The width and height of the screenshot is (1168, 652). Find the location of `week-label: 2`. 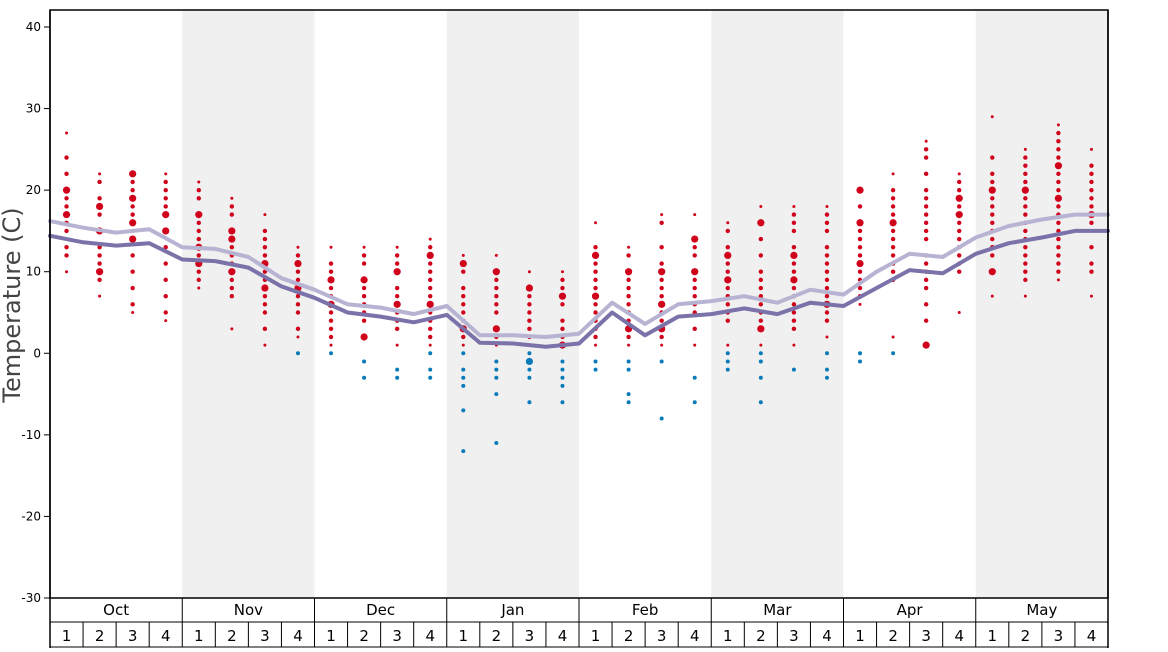

week-label: 2 is located at coordinates (629, 636).